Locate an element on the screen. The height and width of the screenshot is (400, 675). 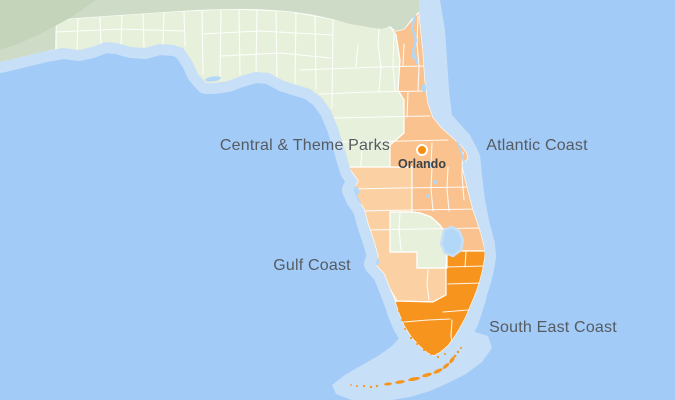
florida-keys is located at coordinates (406, 349).